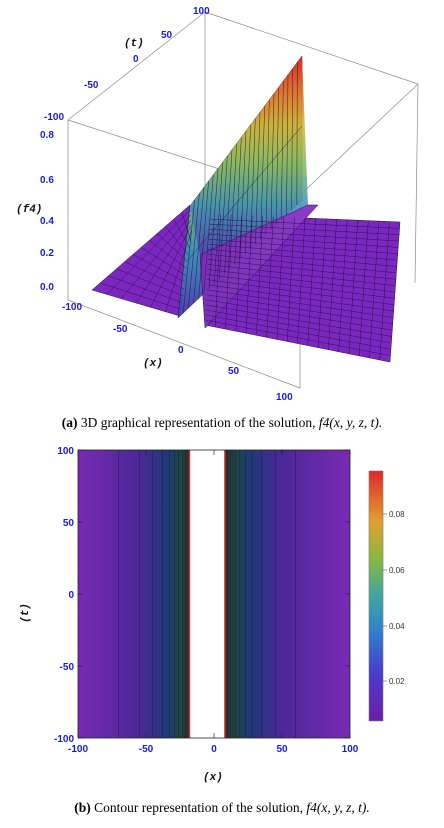  I want to click on z-tick-label: 0.4, so click(47, 221).